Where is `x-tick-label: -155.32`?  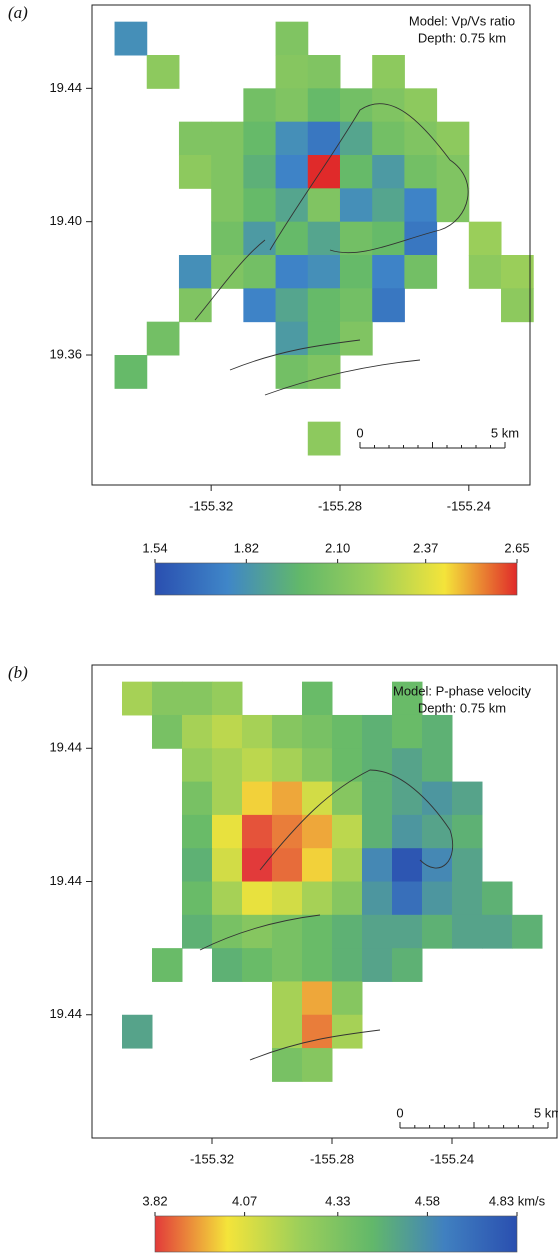 x-tick-label: -155.32 is located at coordinates (212, 1158).